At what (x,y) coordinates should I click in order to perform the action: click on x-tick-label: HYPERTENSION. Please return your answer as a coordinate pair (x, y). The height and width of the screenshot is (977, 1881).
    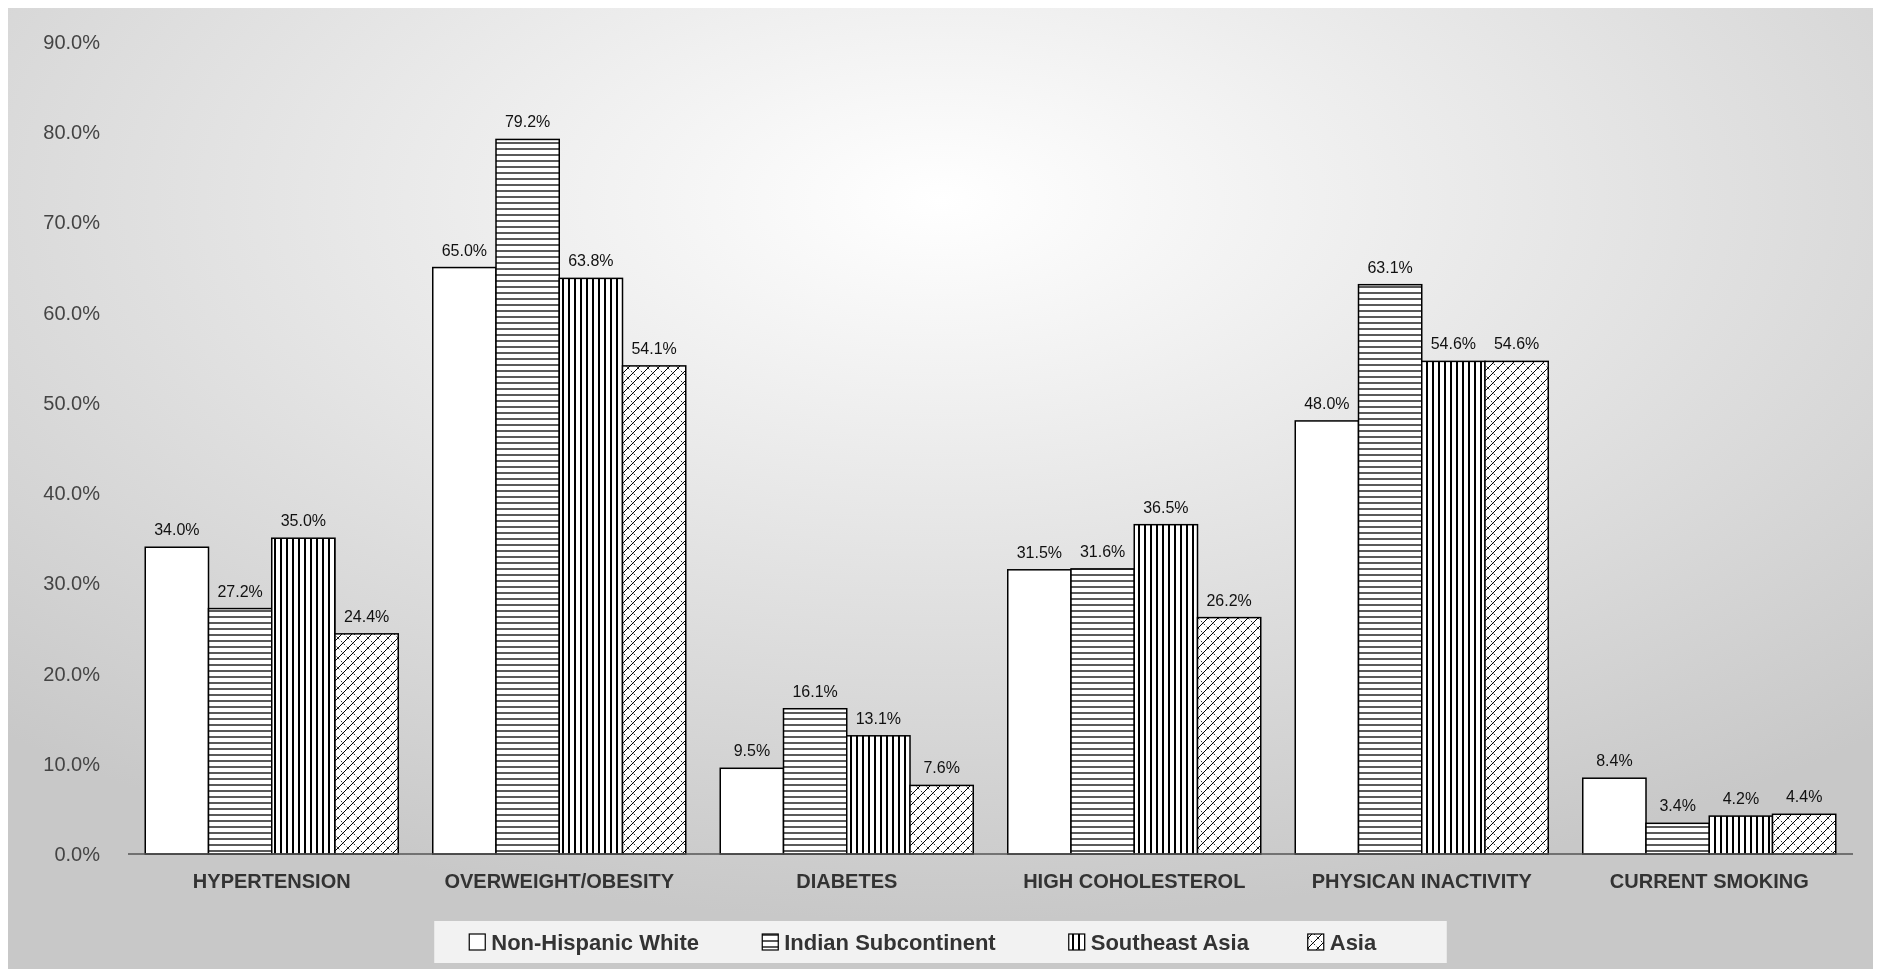
    Looking at the image, I should click on (271, 881).